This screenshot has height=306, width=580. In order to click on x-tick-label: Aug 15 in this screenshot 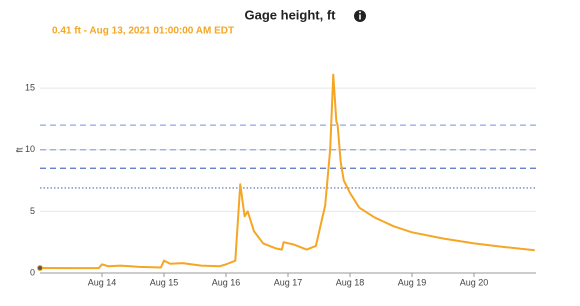, I will do `click(164, 282)`.